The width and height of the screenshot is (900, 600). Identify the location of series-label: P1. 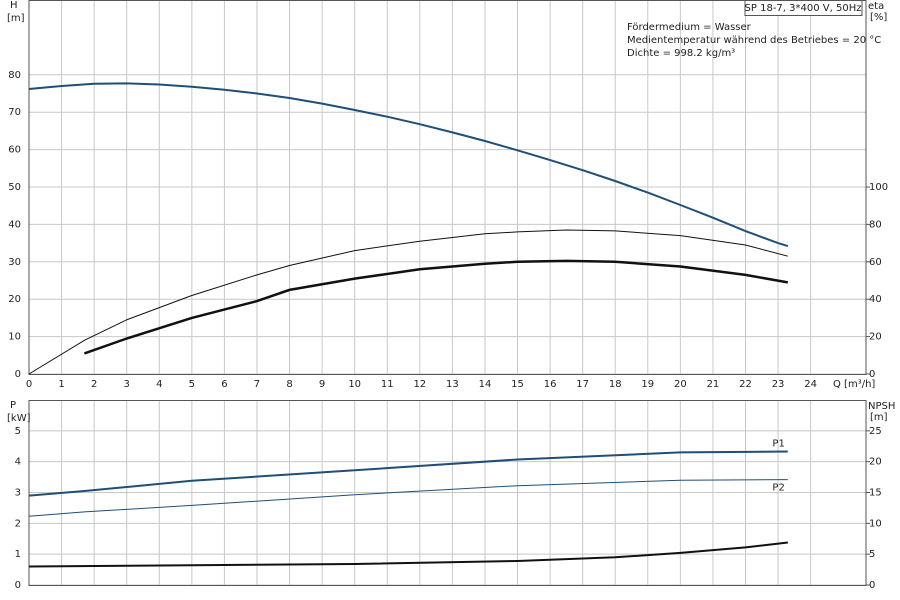
(778, 443).